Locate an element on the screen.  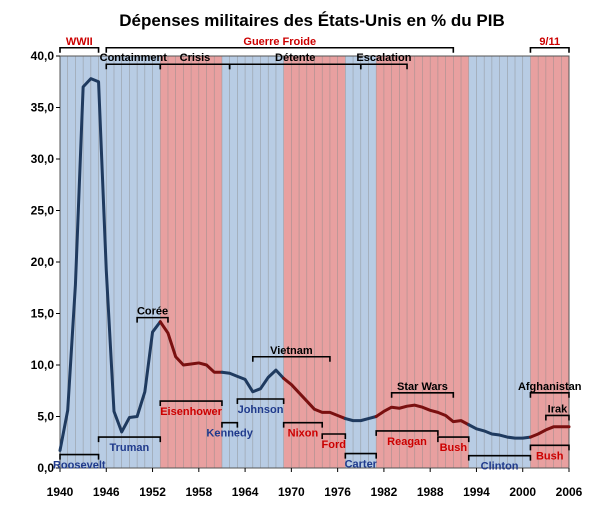
x-tick-label: 1958 is located at coordinates (198, 492).